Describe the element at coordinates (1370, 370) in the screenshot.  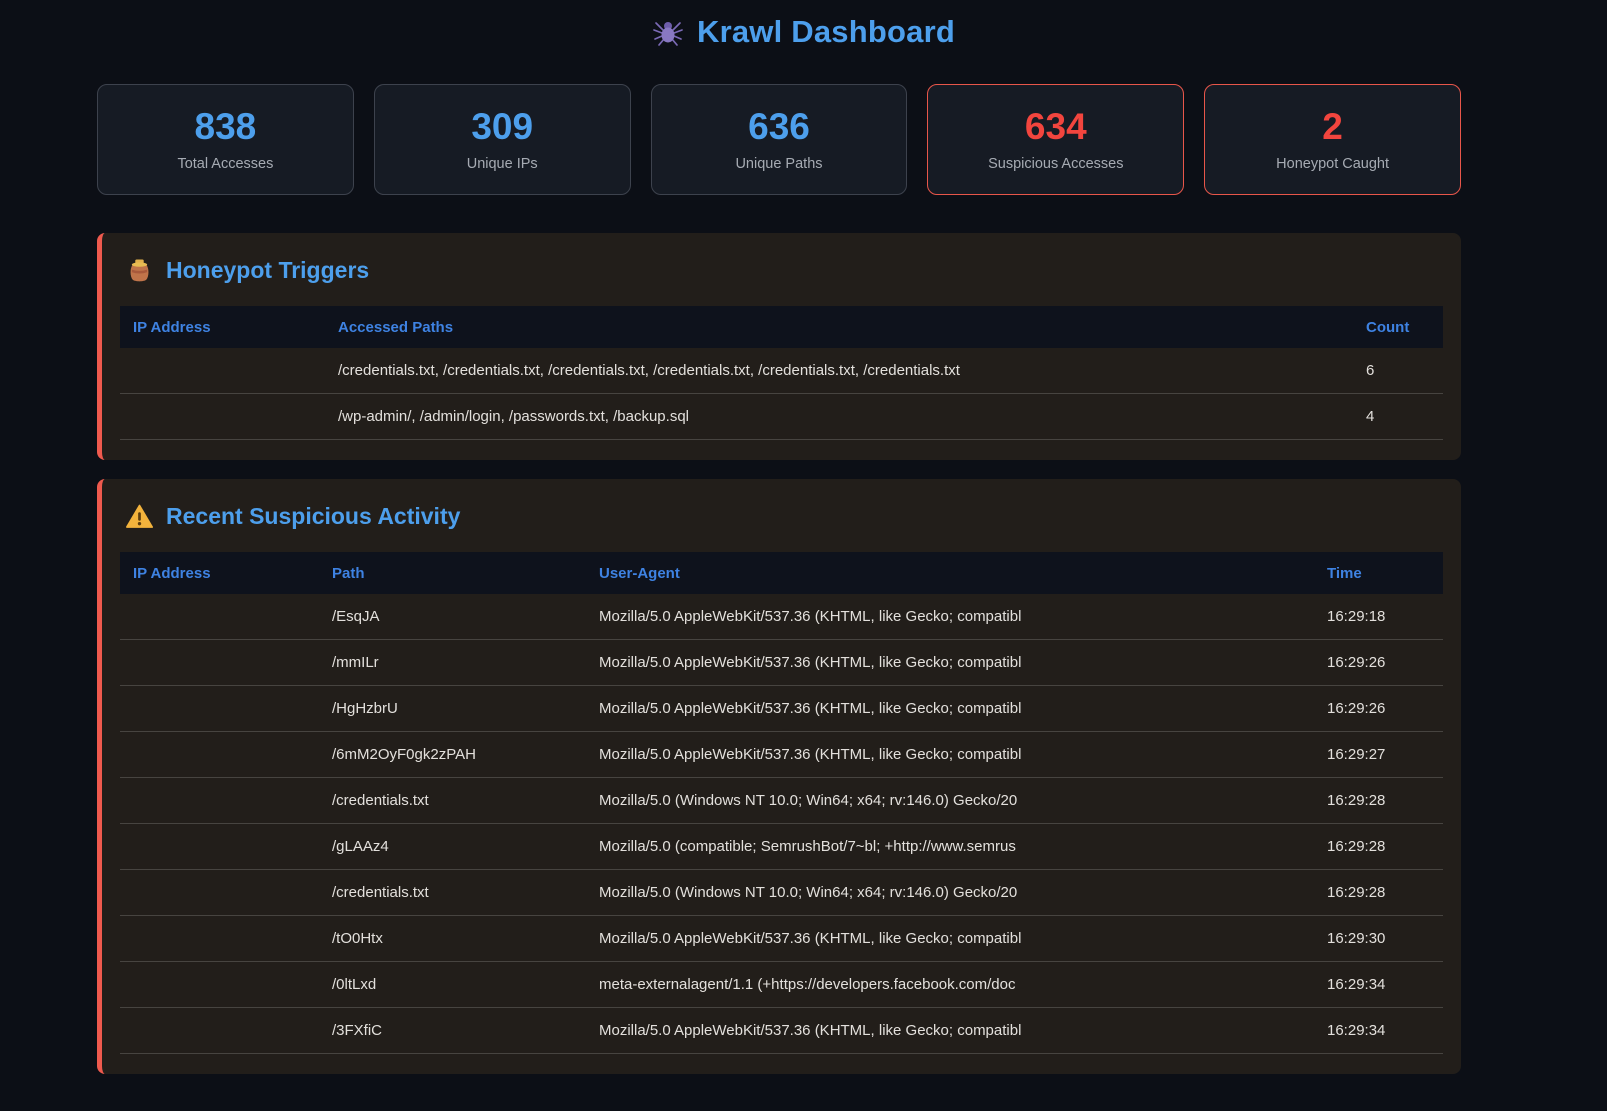
I see `count-cell: 6` at that location.